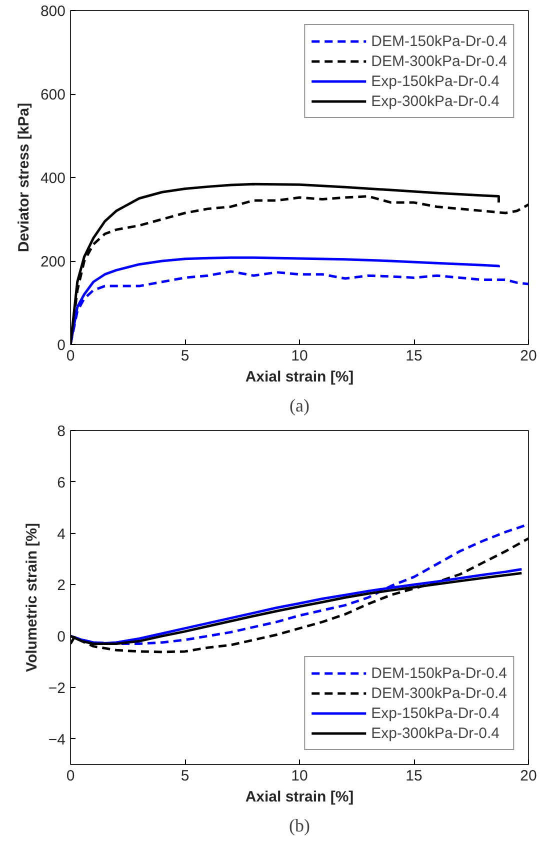  Describe the element at coordinates (53, 262) in the screenshot. I see `y-tick-label: 200` at that location.